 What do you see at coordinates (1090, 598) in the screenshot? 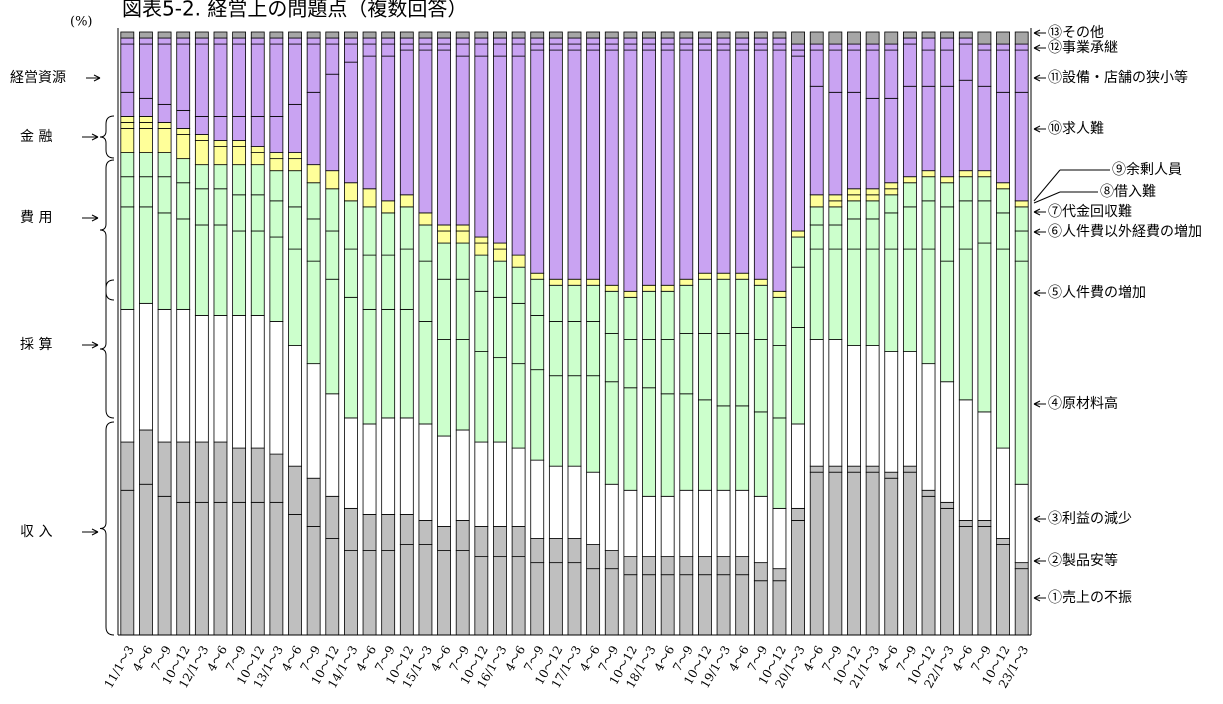
I see `legend-label: ①売上の不振` at bounding box center [1090, 598].